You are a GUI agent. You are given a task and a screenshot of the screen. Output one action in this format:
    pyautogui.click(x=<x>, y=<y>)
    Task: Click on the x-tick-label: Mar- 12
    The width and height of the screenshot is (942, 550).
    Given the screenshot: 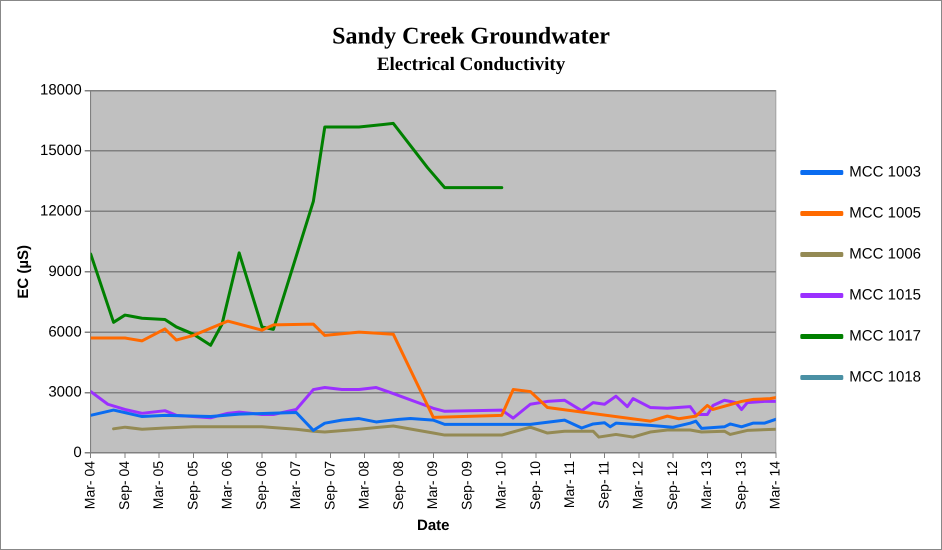 What is the action you would take?
    pyautogui.click(x=638, y=485)
    